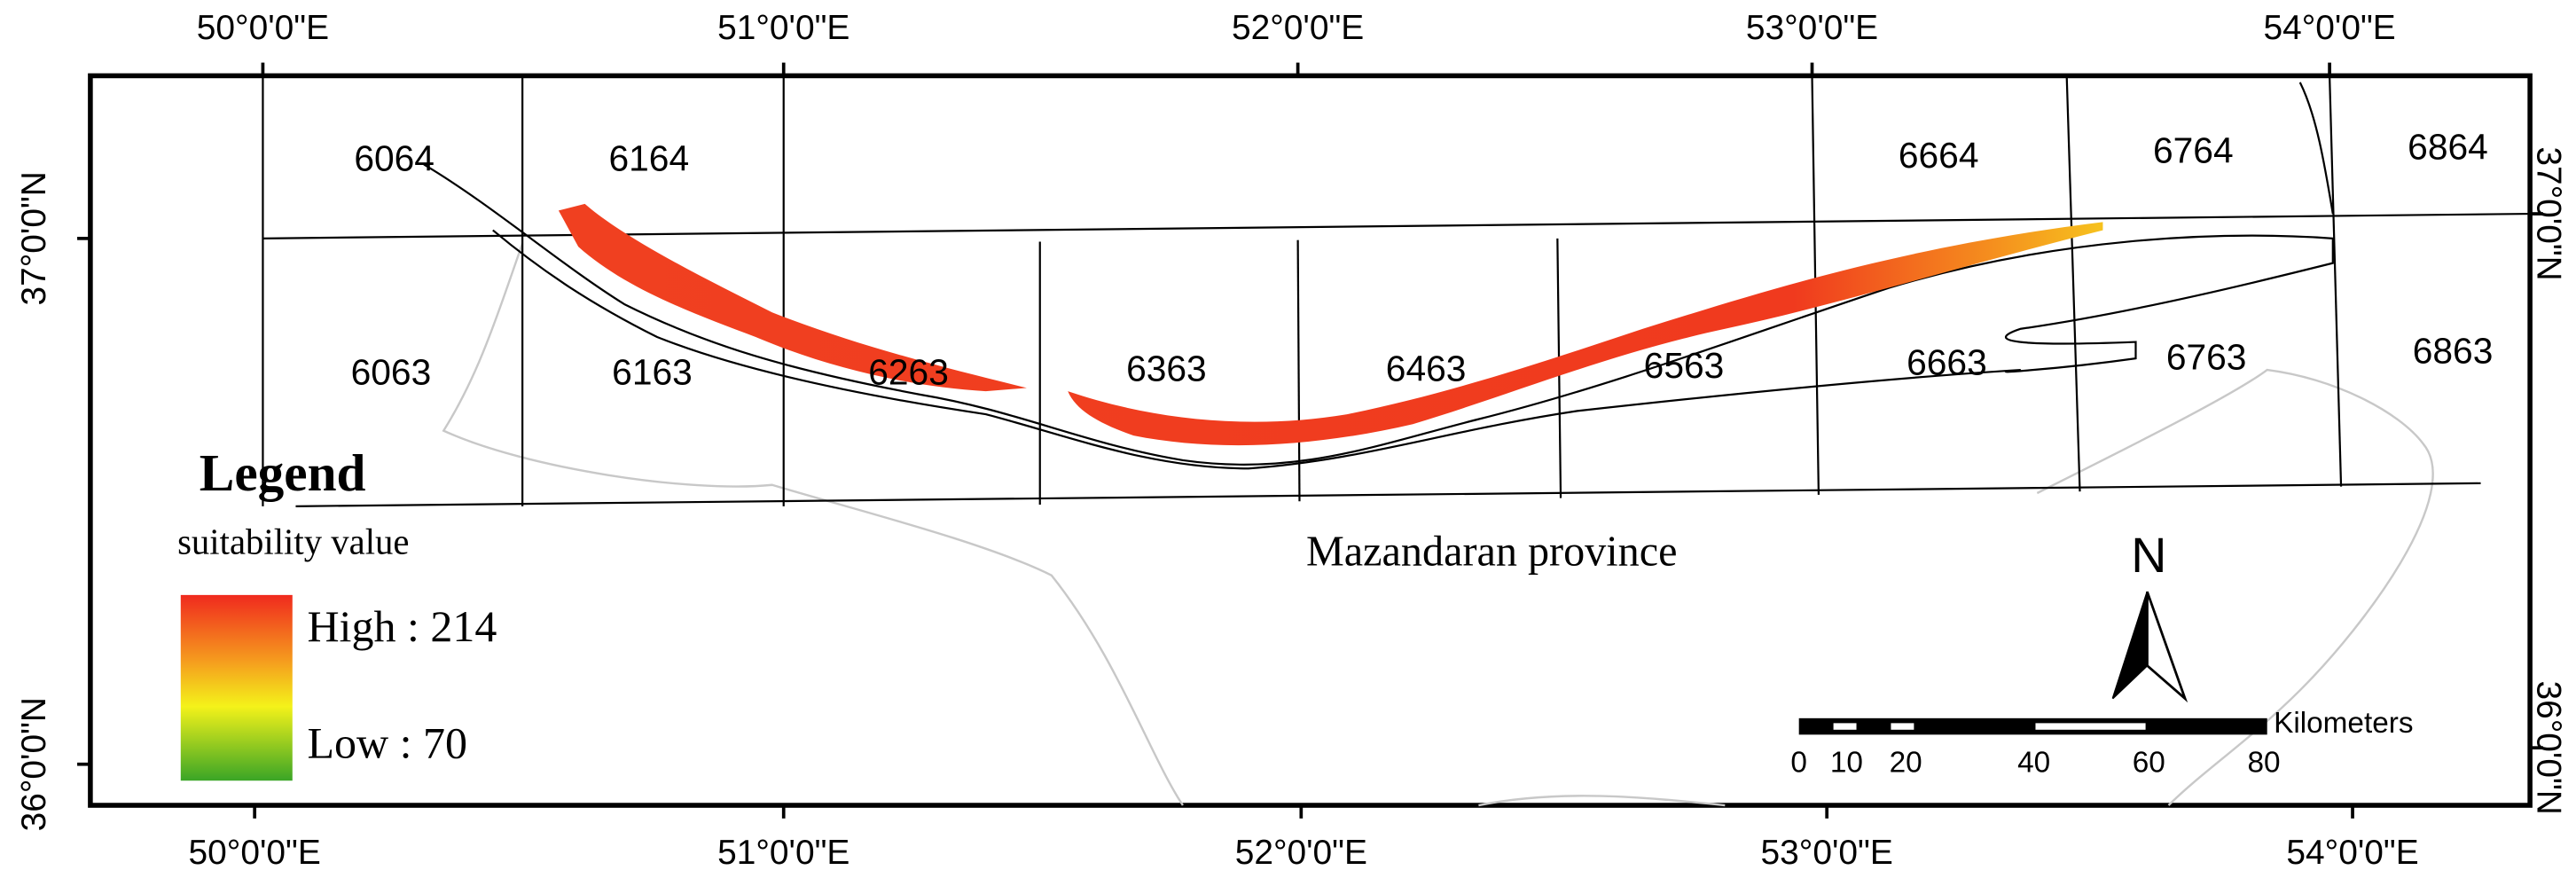 Image resolution: width=2576 pixels, height=886 pixels. Describe the element at coordinates (2206, 357) in the screenshot. I see `sheet-label: 6763` at that location.